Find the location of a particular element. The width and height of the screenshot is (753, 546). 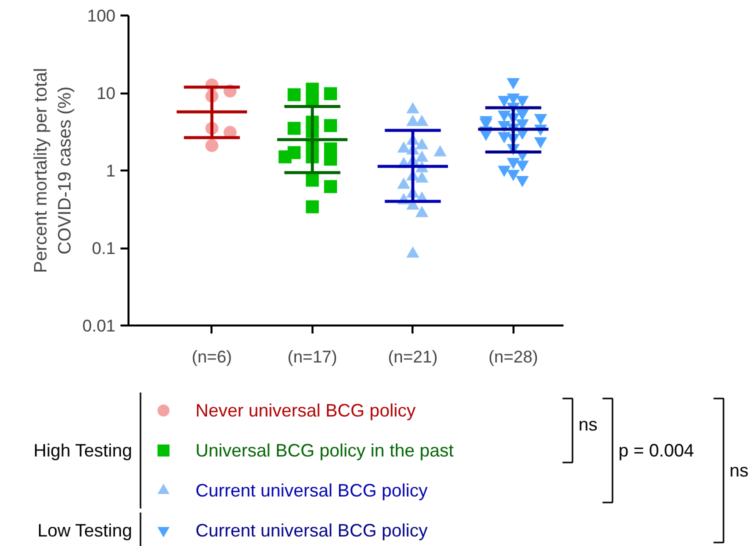

y-tick-label: 10 is located at coordinates (106, 93).